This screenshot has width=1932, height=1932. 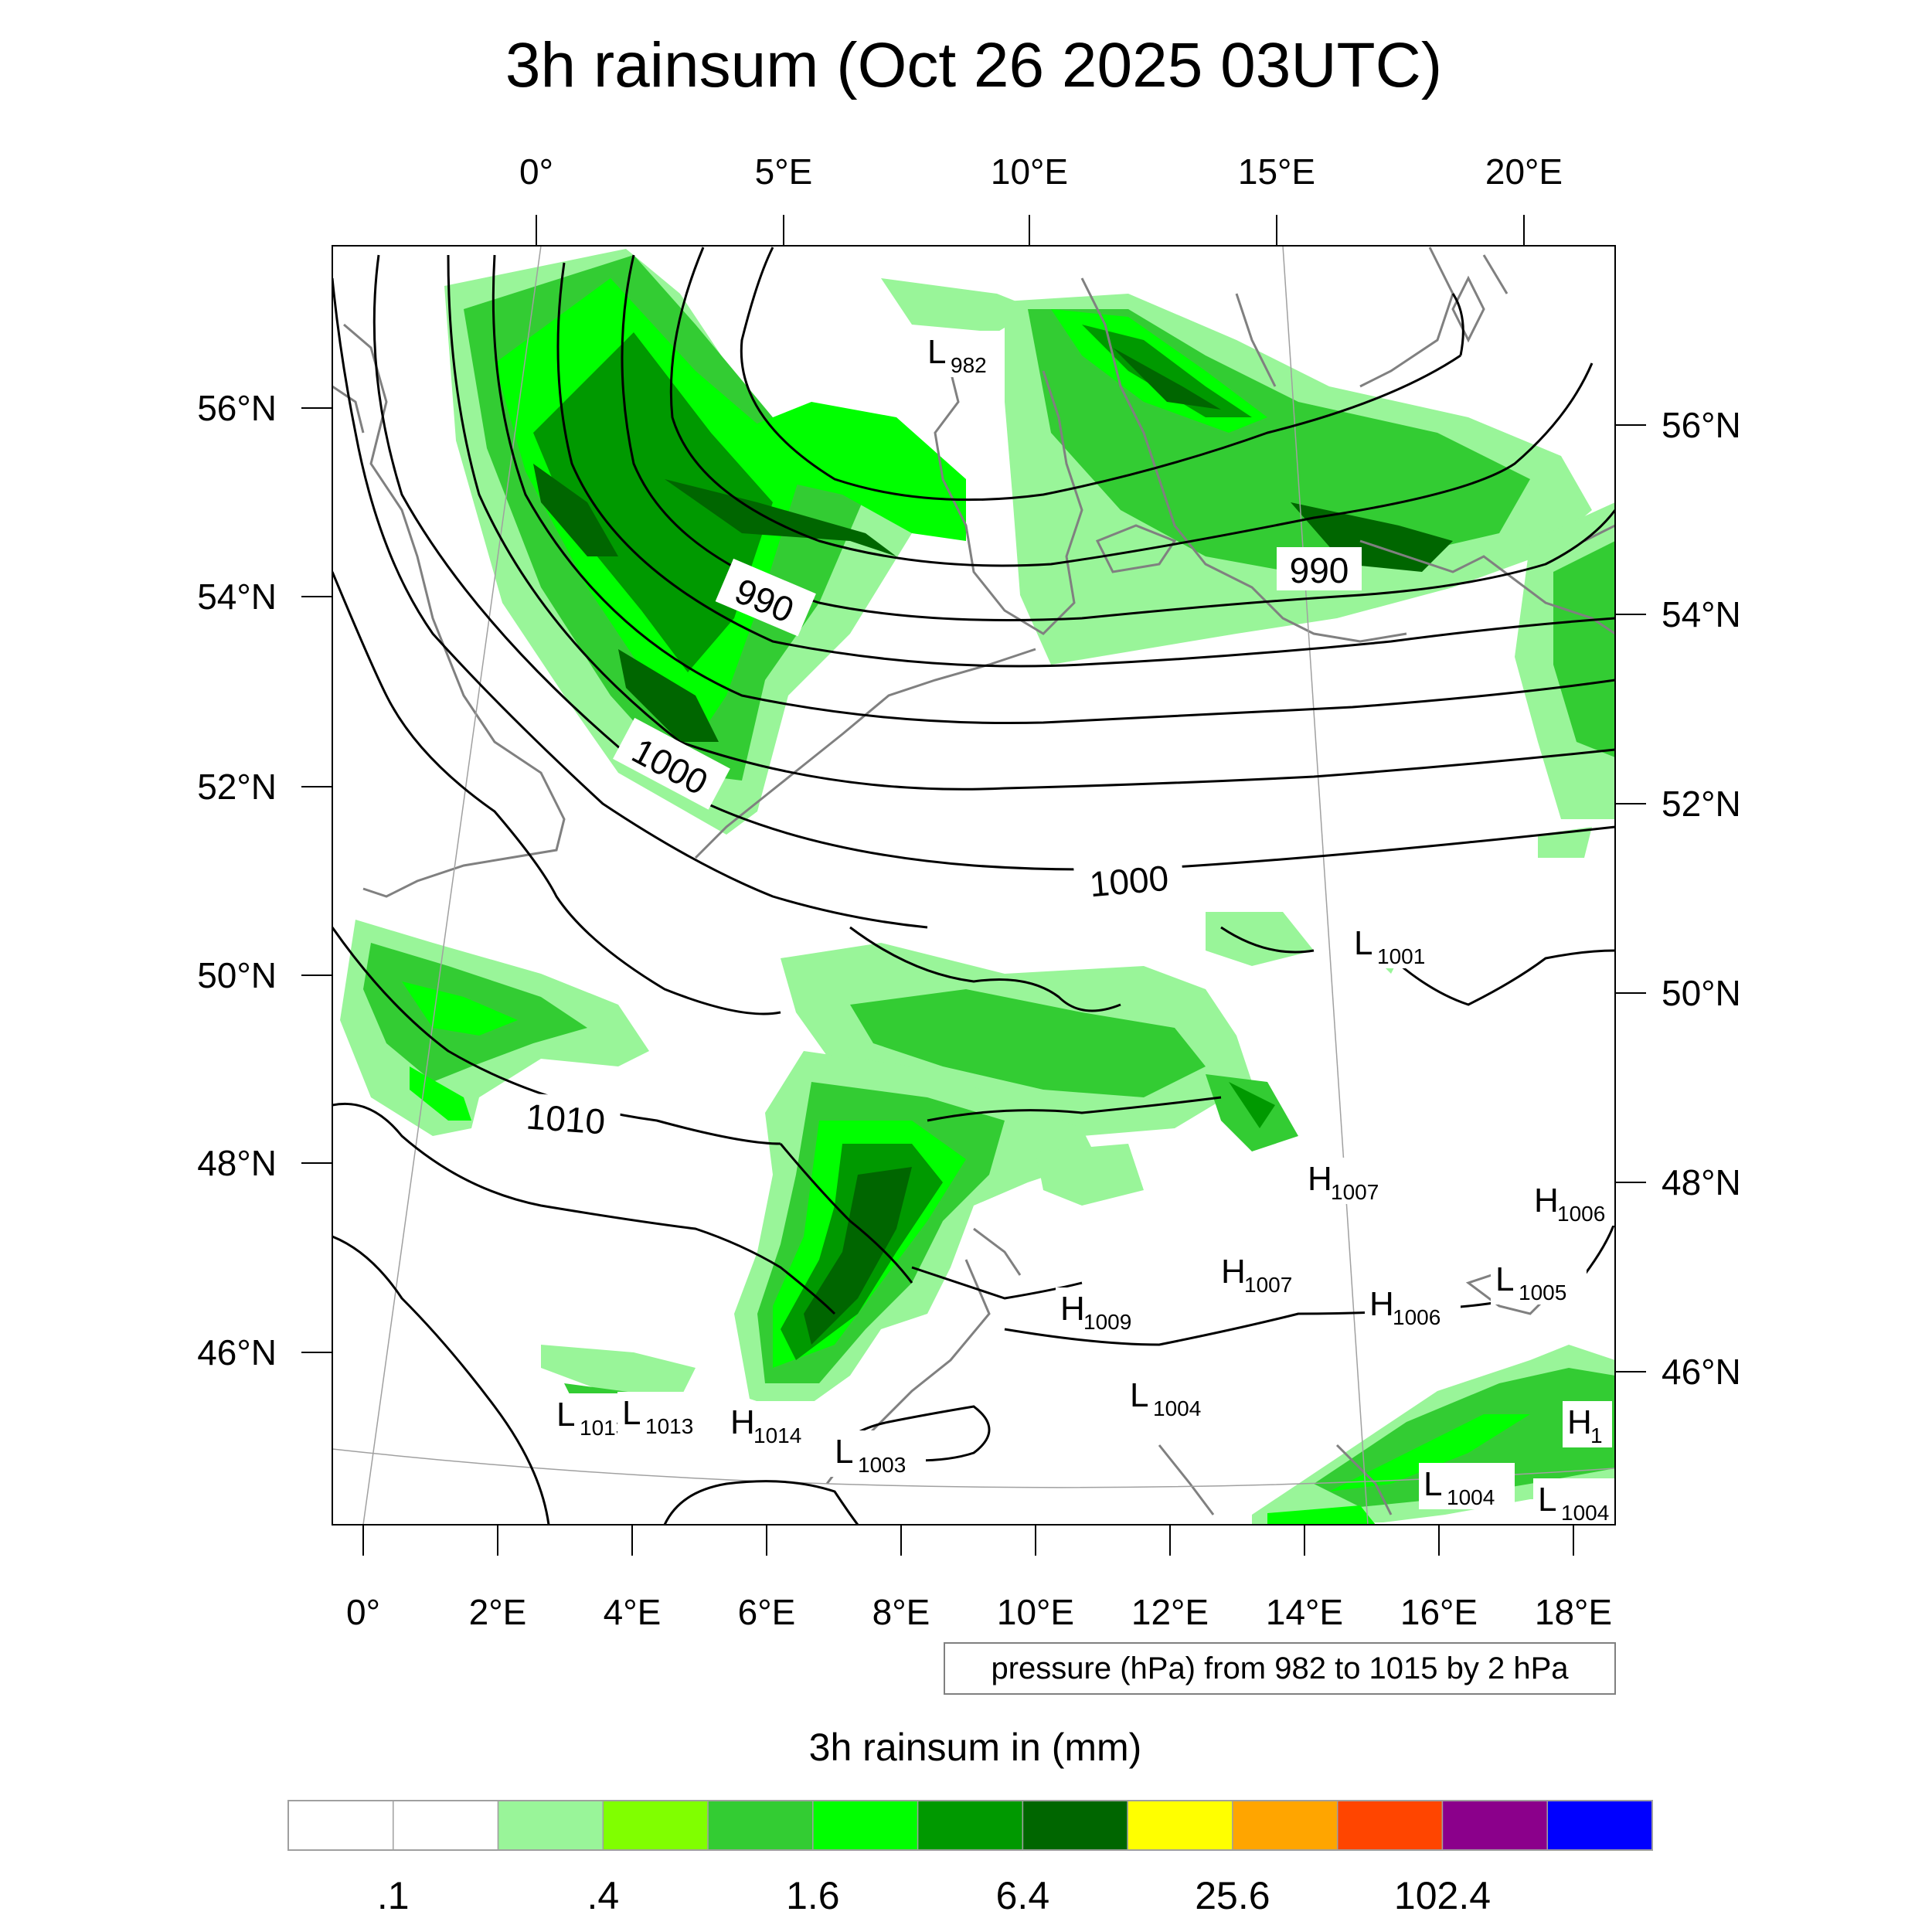 What do you see at coordinates (1035, 1612) in the screenshot?
I see `bottom-axis-label: 10°E` at bounding box center [1035, 1612].